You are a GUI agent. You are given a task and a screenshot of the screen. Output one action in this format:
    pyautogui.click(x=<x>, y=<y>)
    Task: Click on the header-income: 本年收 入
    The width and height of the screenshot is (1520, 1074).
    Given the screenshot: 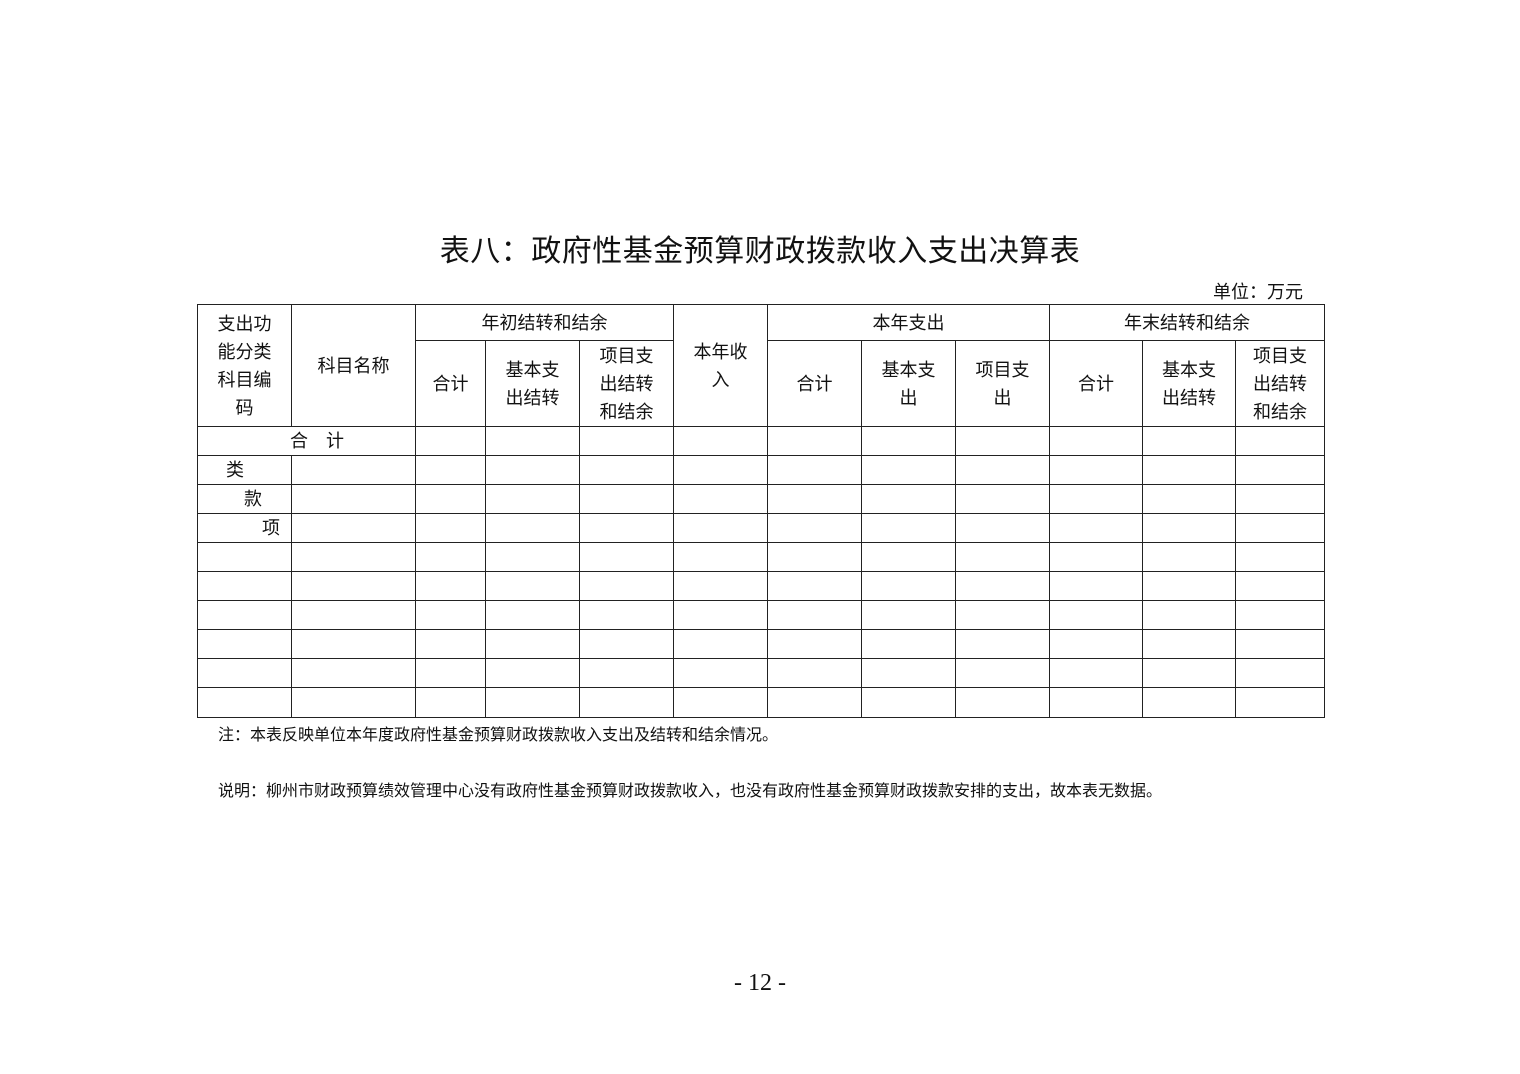 What is the action you would take?
    pyautogui.click(x=721, y=365)
    